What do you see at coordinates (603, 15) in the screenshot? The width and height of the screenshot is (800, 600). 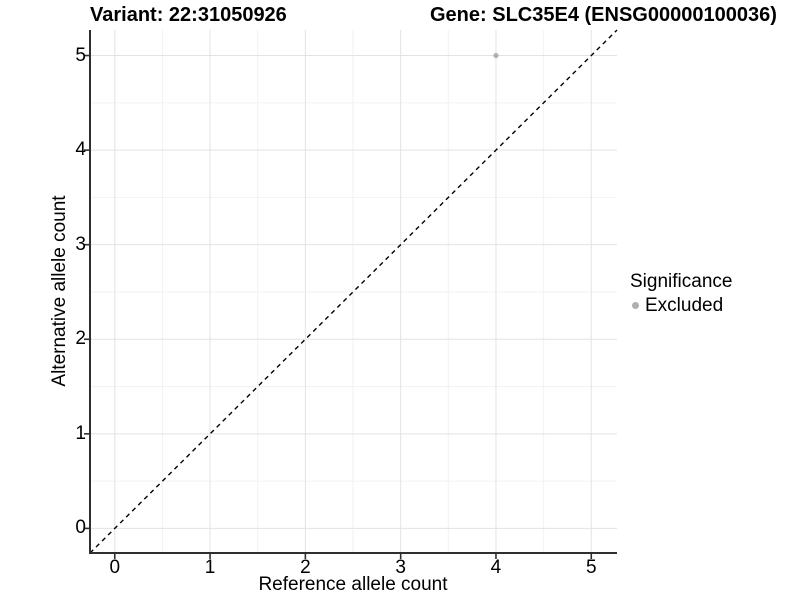 I see `gene-title: Gene: SLC35E4 (ENSG00000100036)` at bounding box center [603, 15].